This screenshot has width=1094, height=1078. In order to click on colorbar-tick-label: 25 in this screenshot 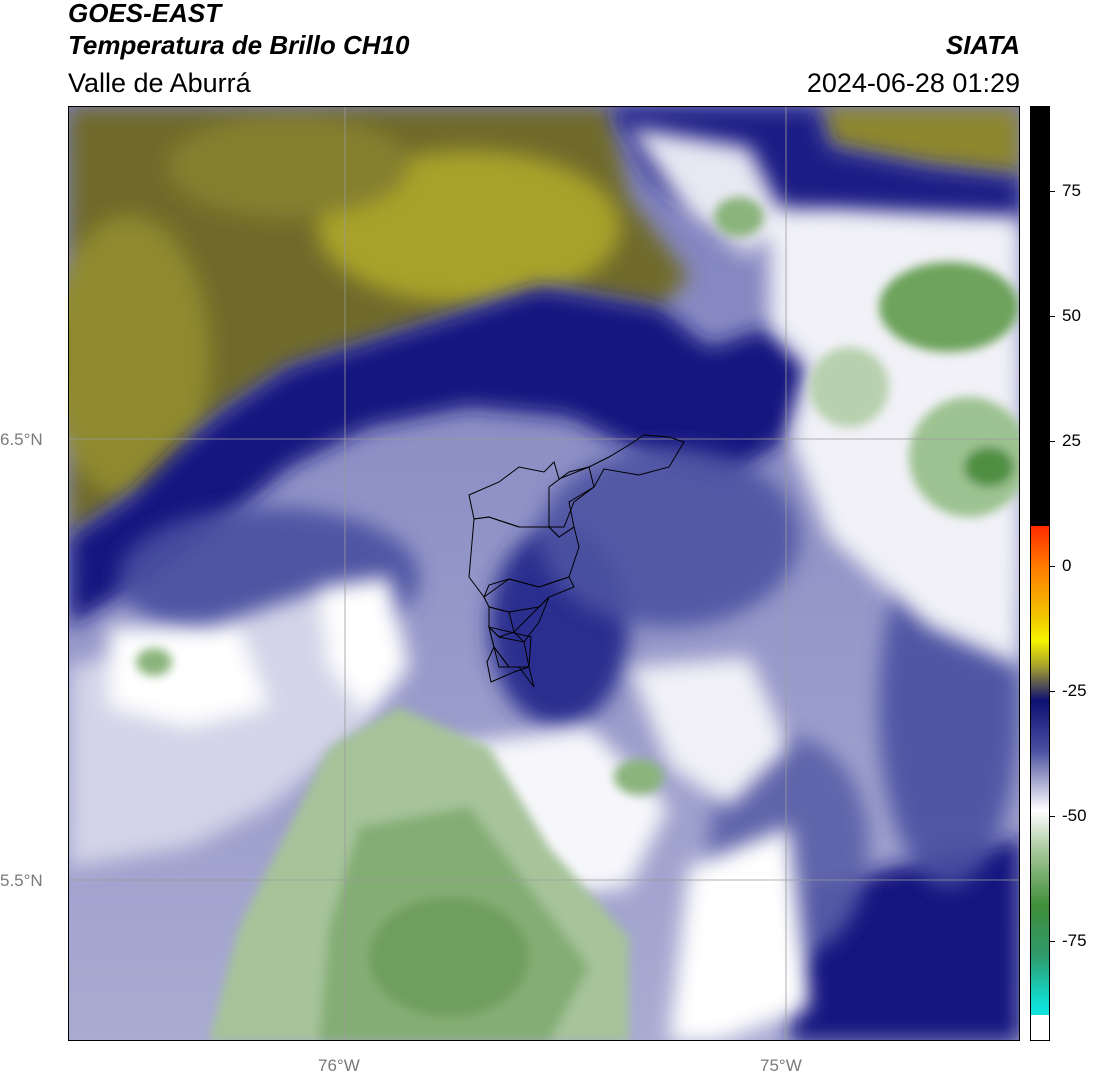, I will do `click(1071, 440)`.